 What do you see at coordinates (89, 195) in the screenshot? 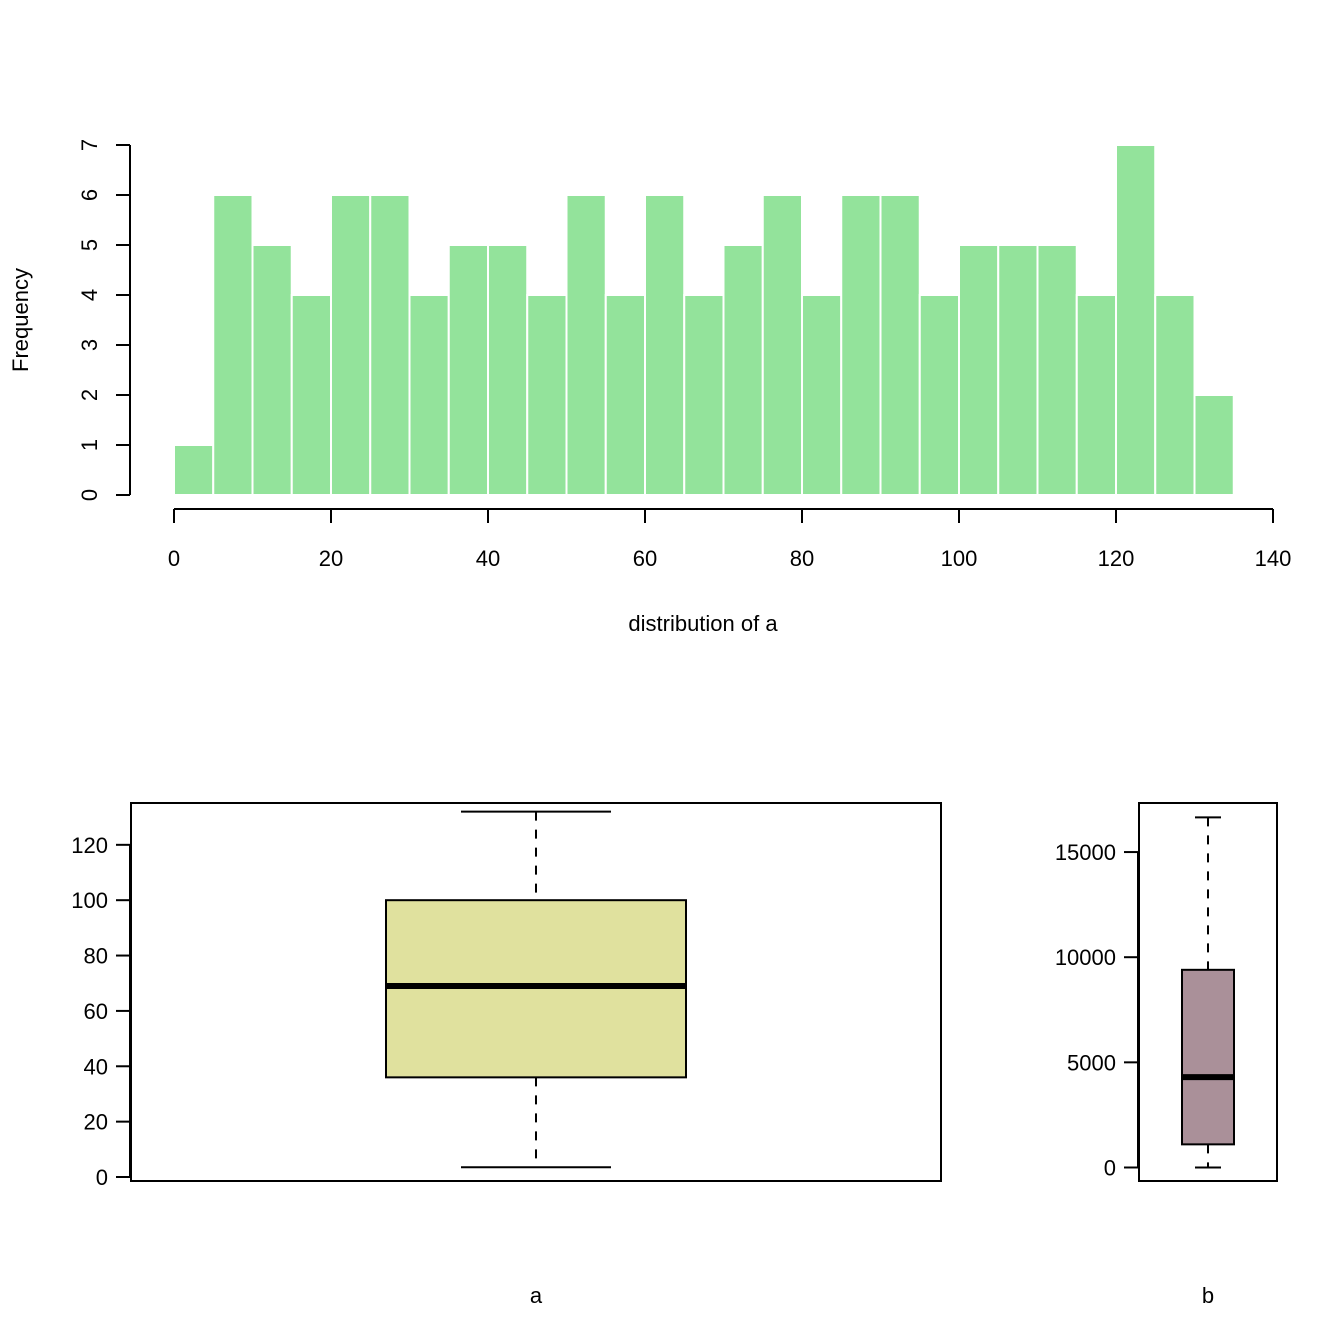
I see `histogram-y-tick-label: 6` at bounding box center [89, 195].